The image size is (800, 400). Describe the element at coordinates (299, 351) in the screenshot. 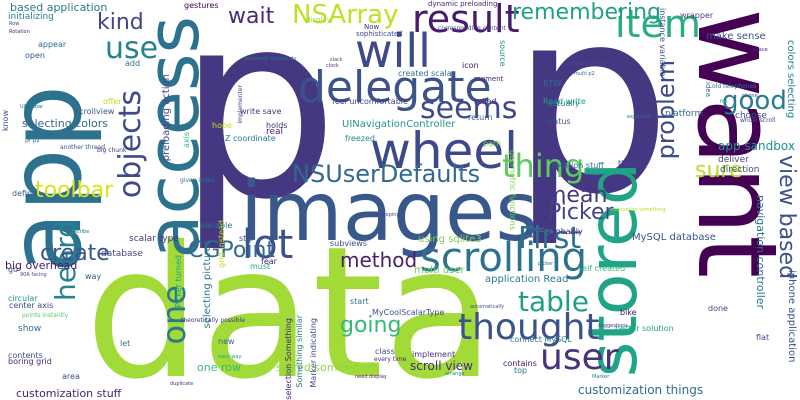

I see `word-something-similar: Something similar` at that location.